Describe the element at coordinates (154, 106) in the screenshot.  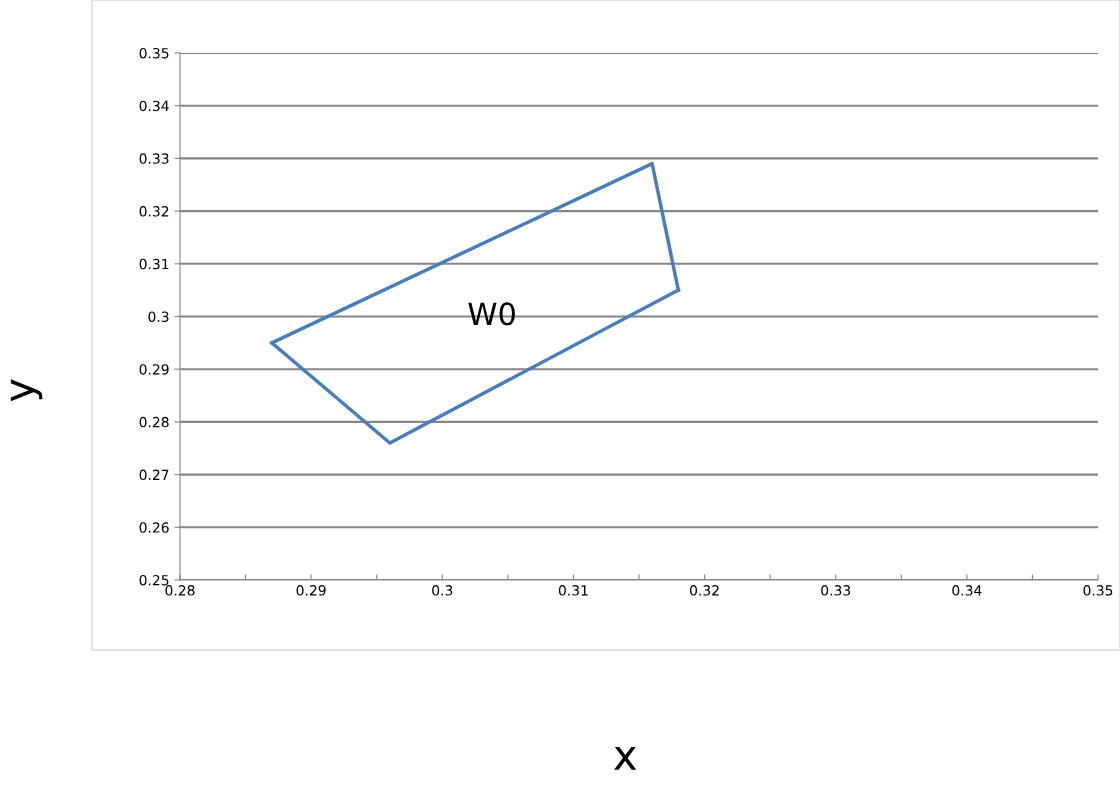
I see `y-tick-label: 0.34` at that location.